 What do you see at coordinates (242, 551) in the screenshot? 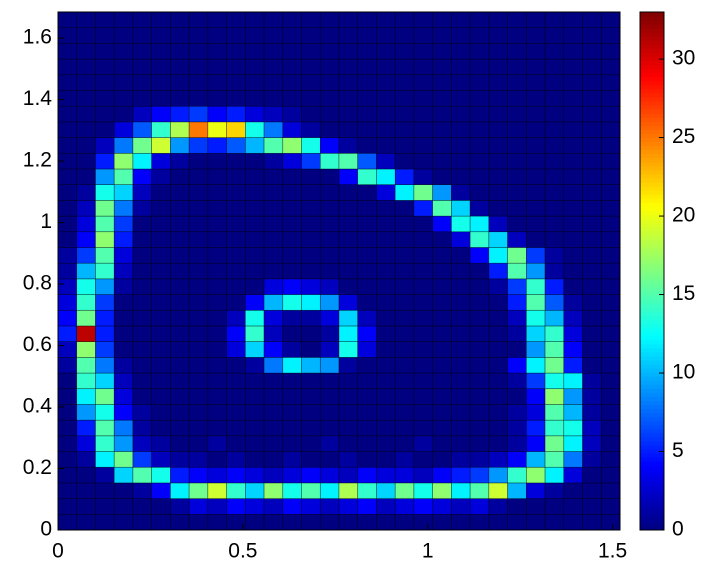
I see `x-tick-label: 0.5` at bounding box center [242, 551].